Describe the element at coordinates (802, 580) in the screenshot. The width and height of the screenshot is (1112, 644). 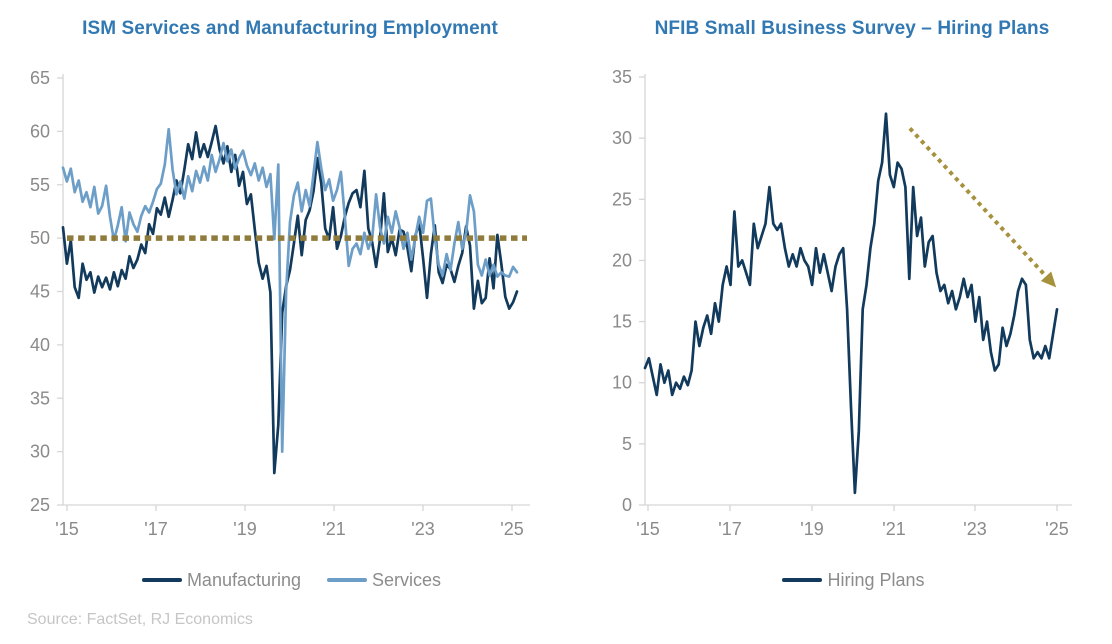
I see `hiring-plans-line-swatch` at that location.